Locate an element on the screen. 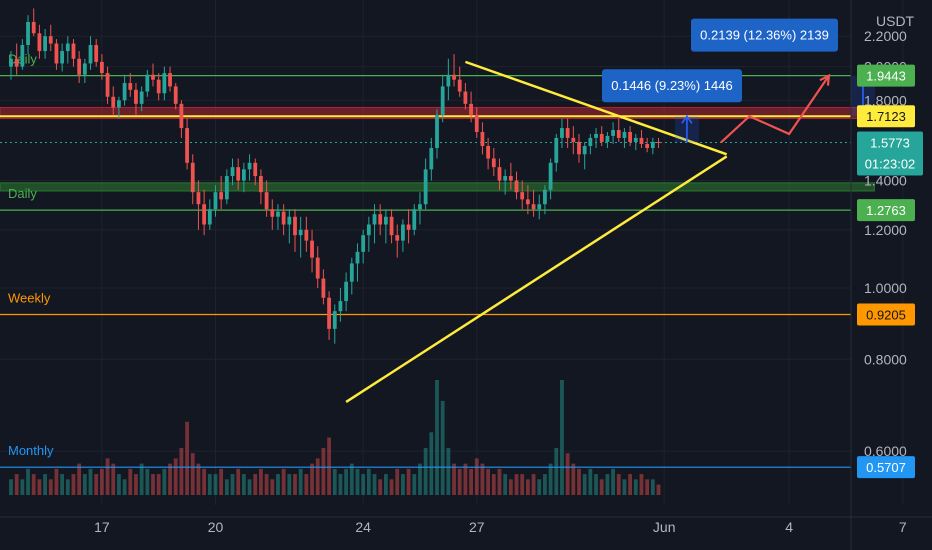 The width and height of the screenshot is (932, 550). trendline is located at coordinates (596, 108).